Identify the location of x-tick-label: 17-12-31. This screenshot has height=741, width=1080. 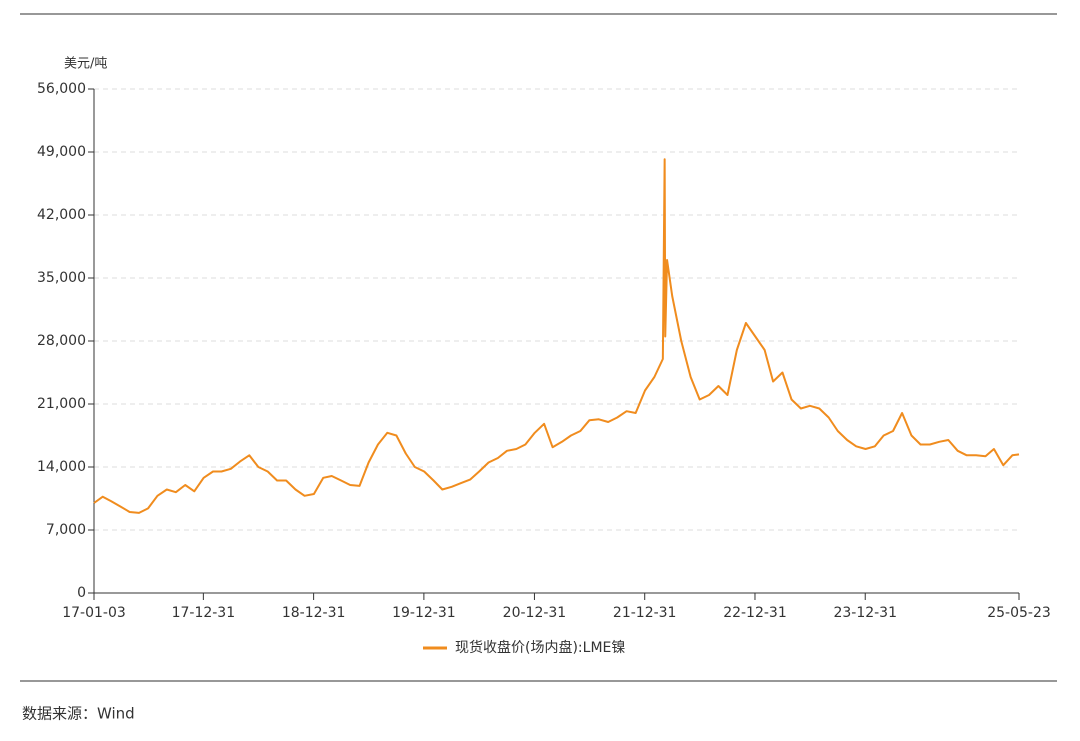
(204, 613).